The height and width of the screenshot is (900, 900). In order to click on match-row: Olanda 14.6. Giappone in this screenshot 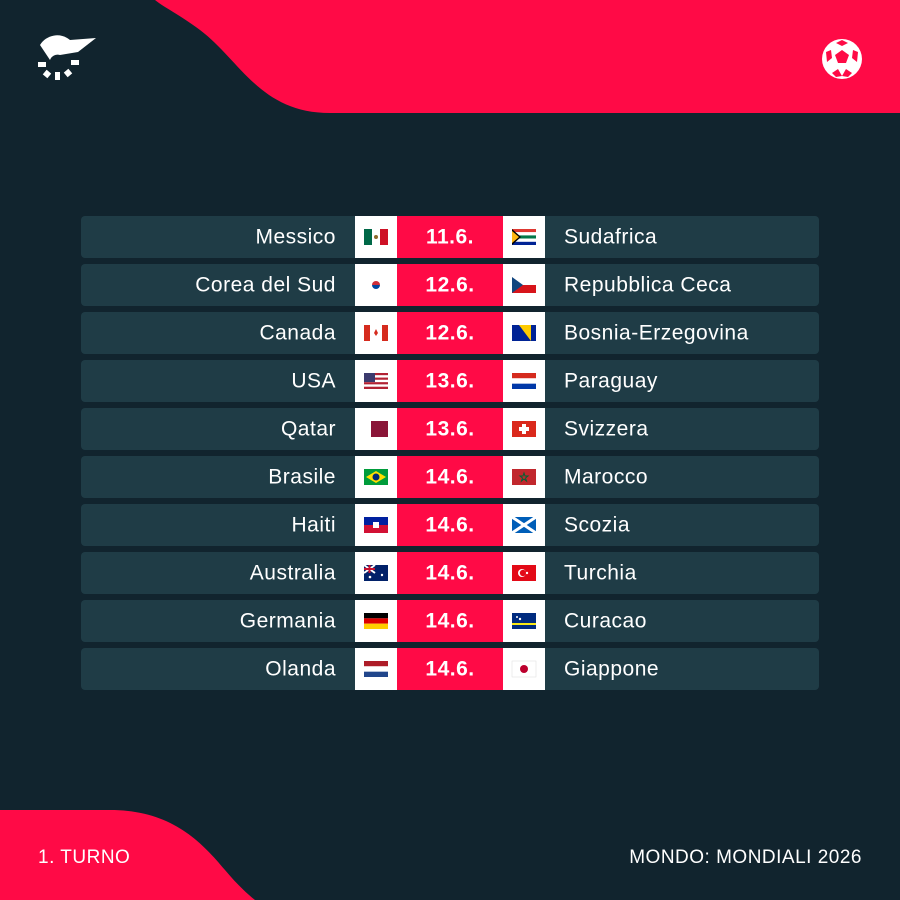, I will do `click(450, 669)`.